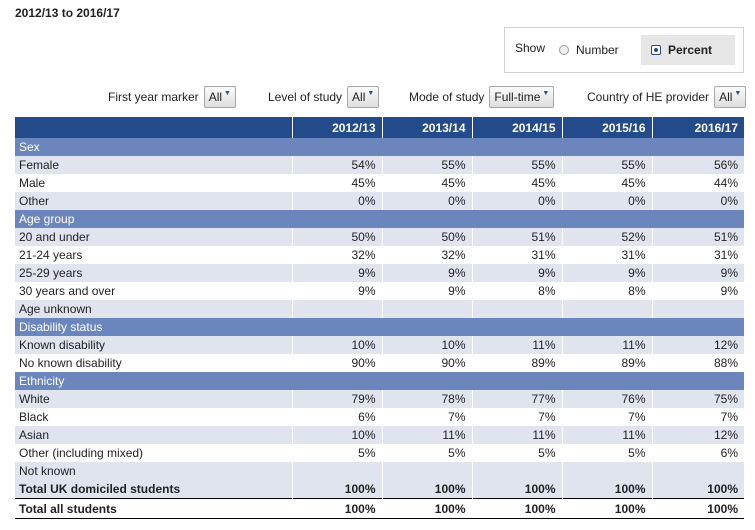 The width and height of the screenshot is (755, 530). I want to click on table-header-row: 2012/13 2013/14 2014/15 2015/16 2016/17, so click(379, 127).